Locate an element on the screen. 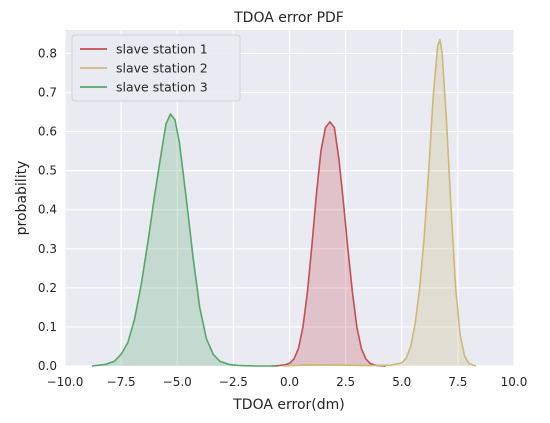 This screenshot has height=423, width=550. y-tick-label: 0.3 is located at coordinates (47, 249).